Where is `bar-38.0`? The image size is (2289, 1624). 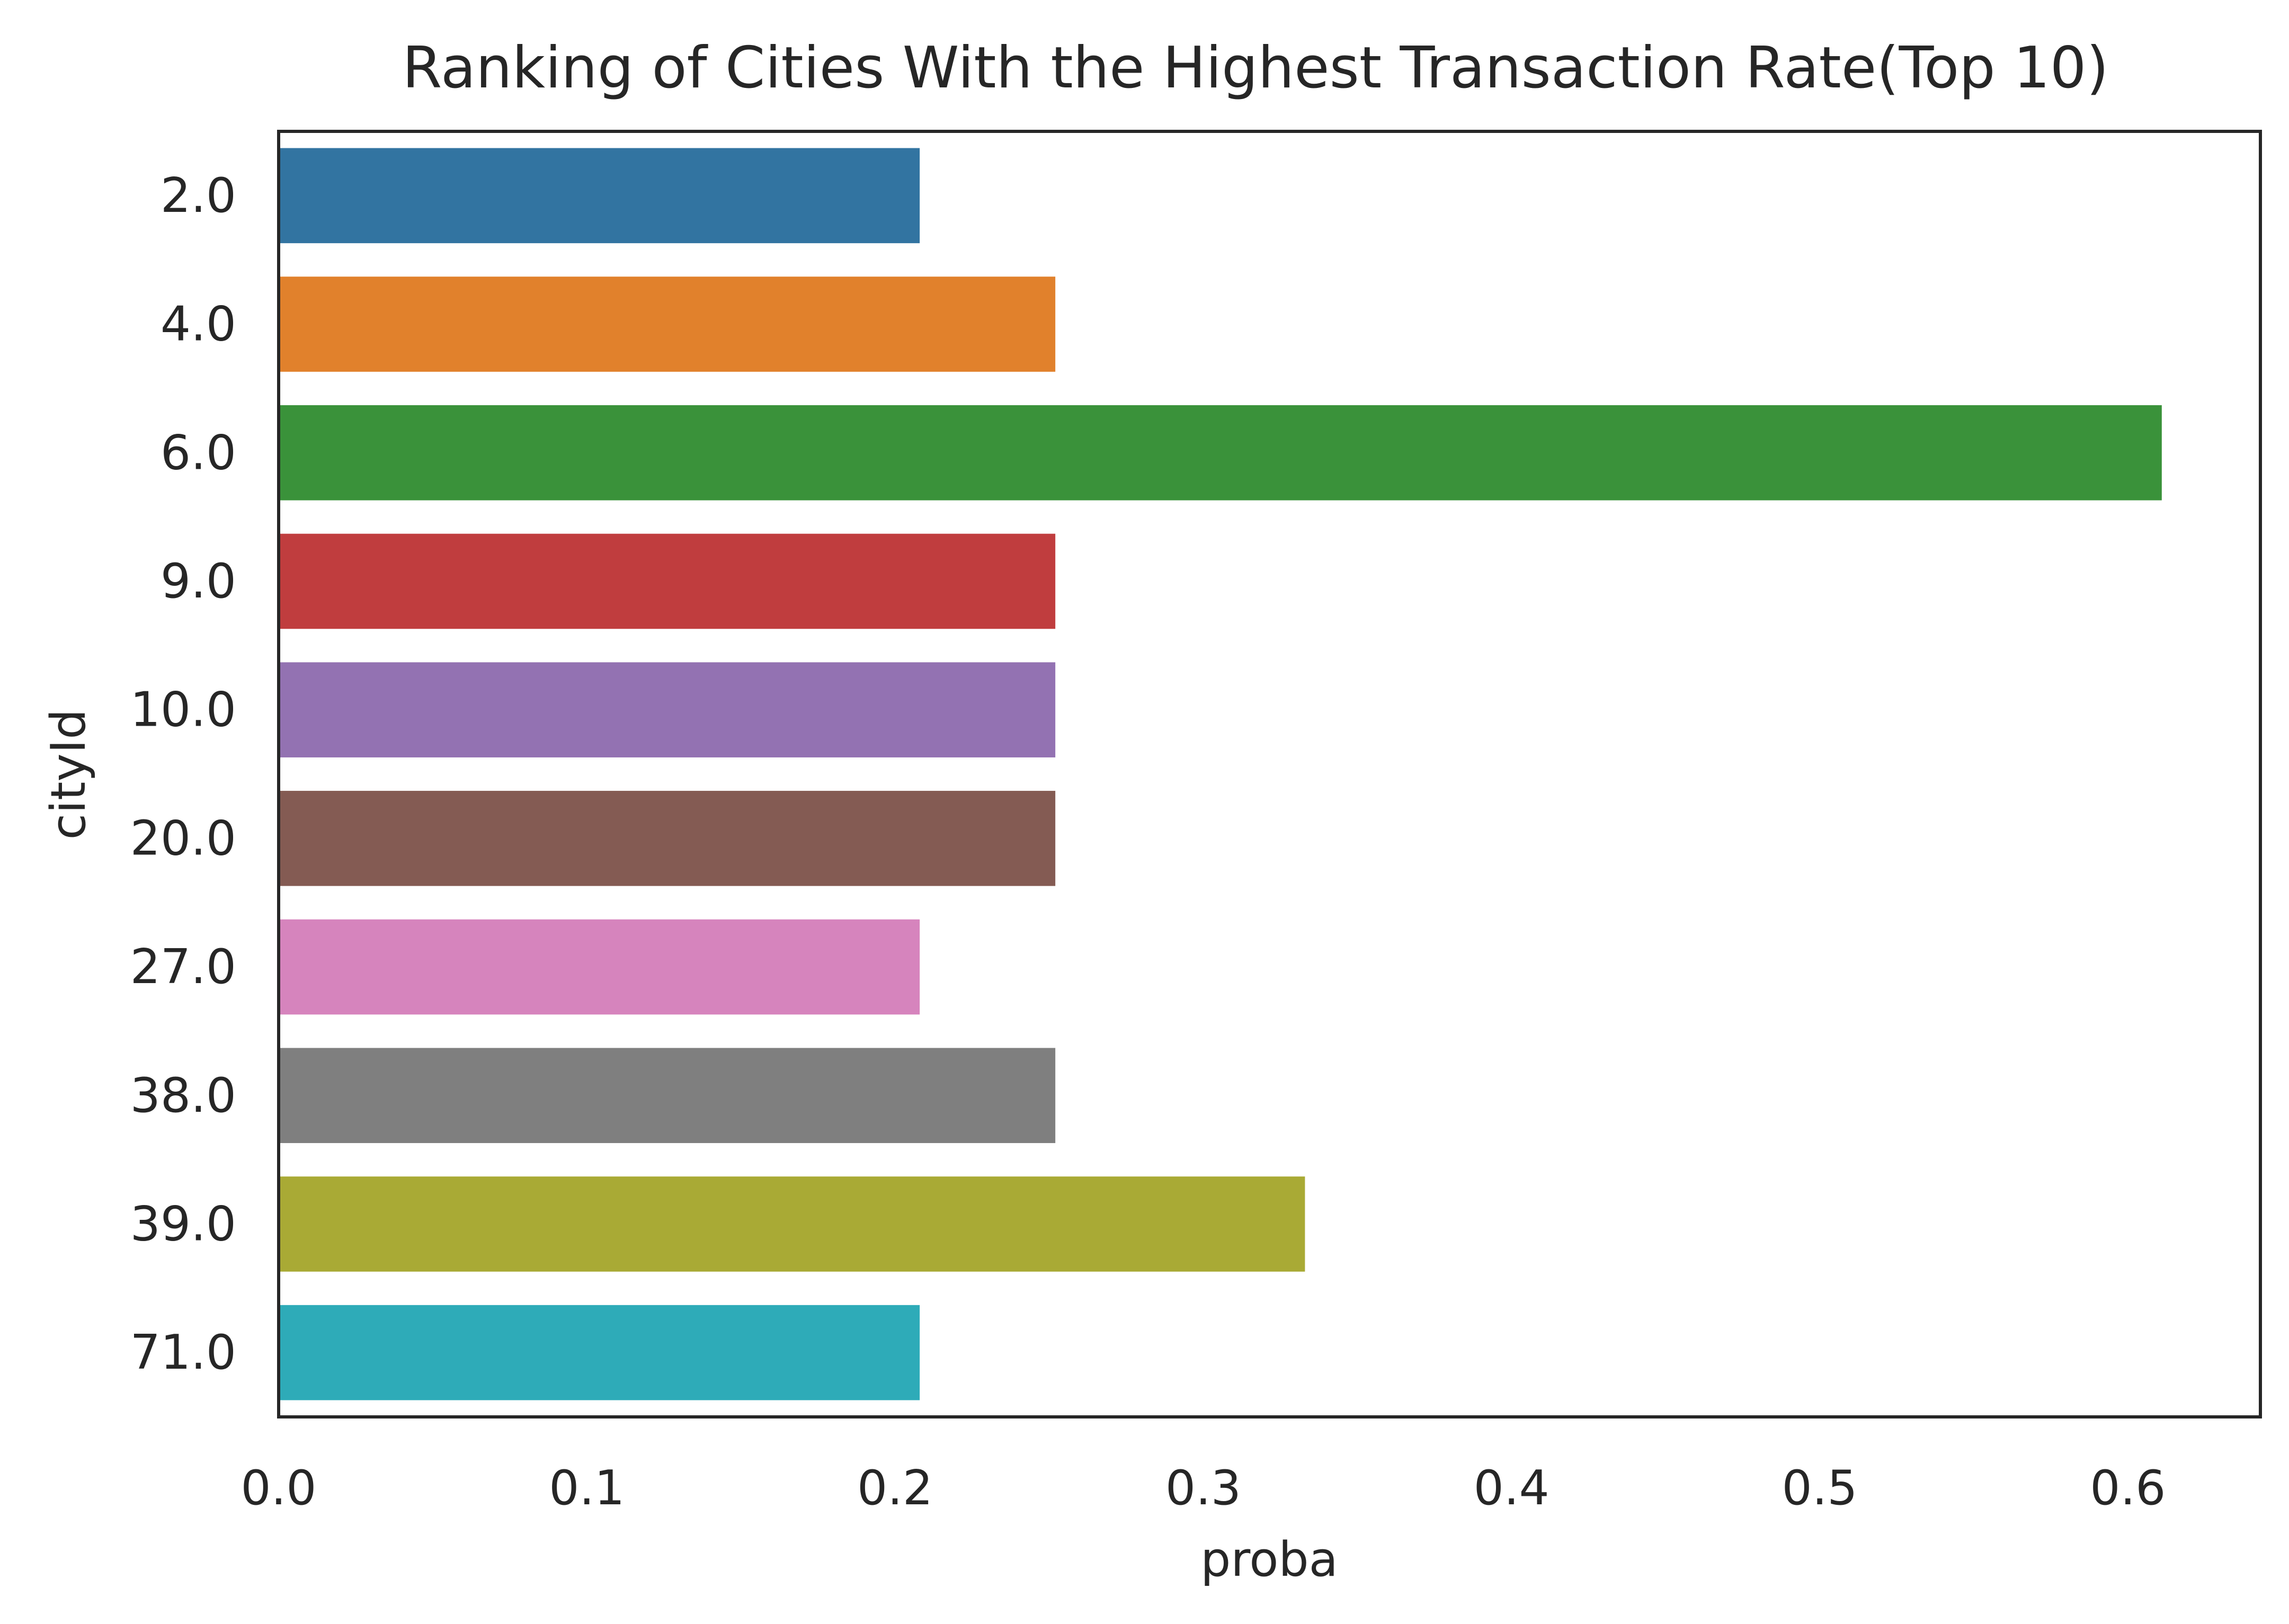
bar-38.0 is located at coordinates (668, 1096).